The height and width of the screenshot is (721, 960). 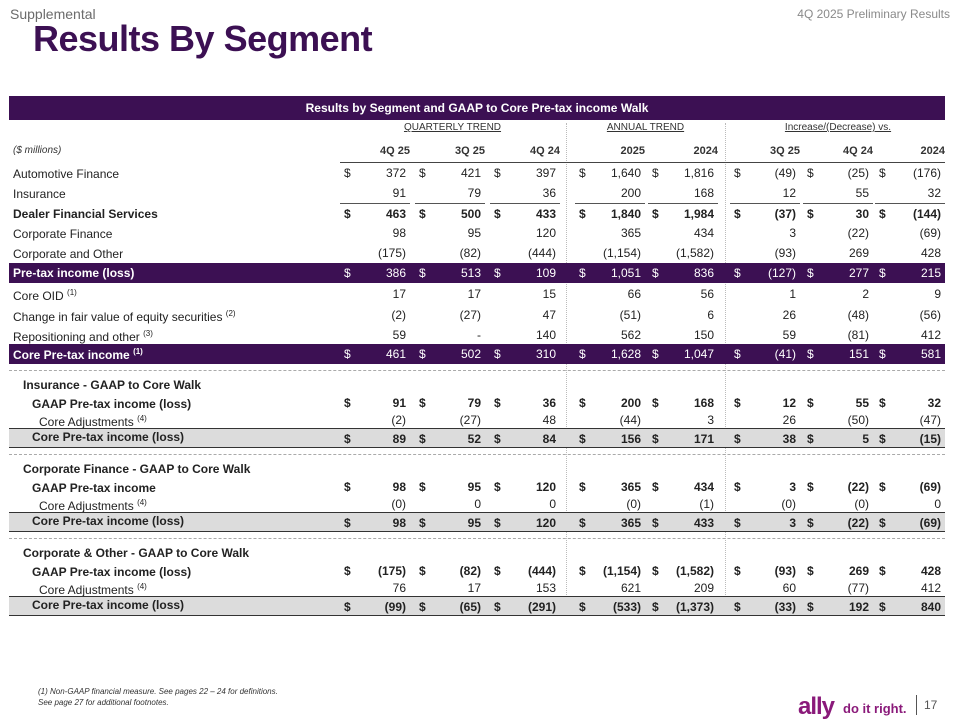 I want to click on table-cell: (1,582), so click(x=694, y=253).